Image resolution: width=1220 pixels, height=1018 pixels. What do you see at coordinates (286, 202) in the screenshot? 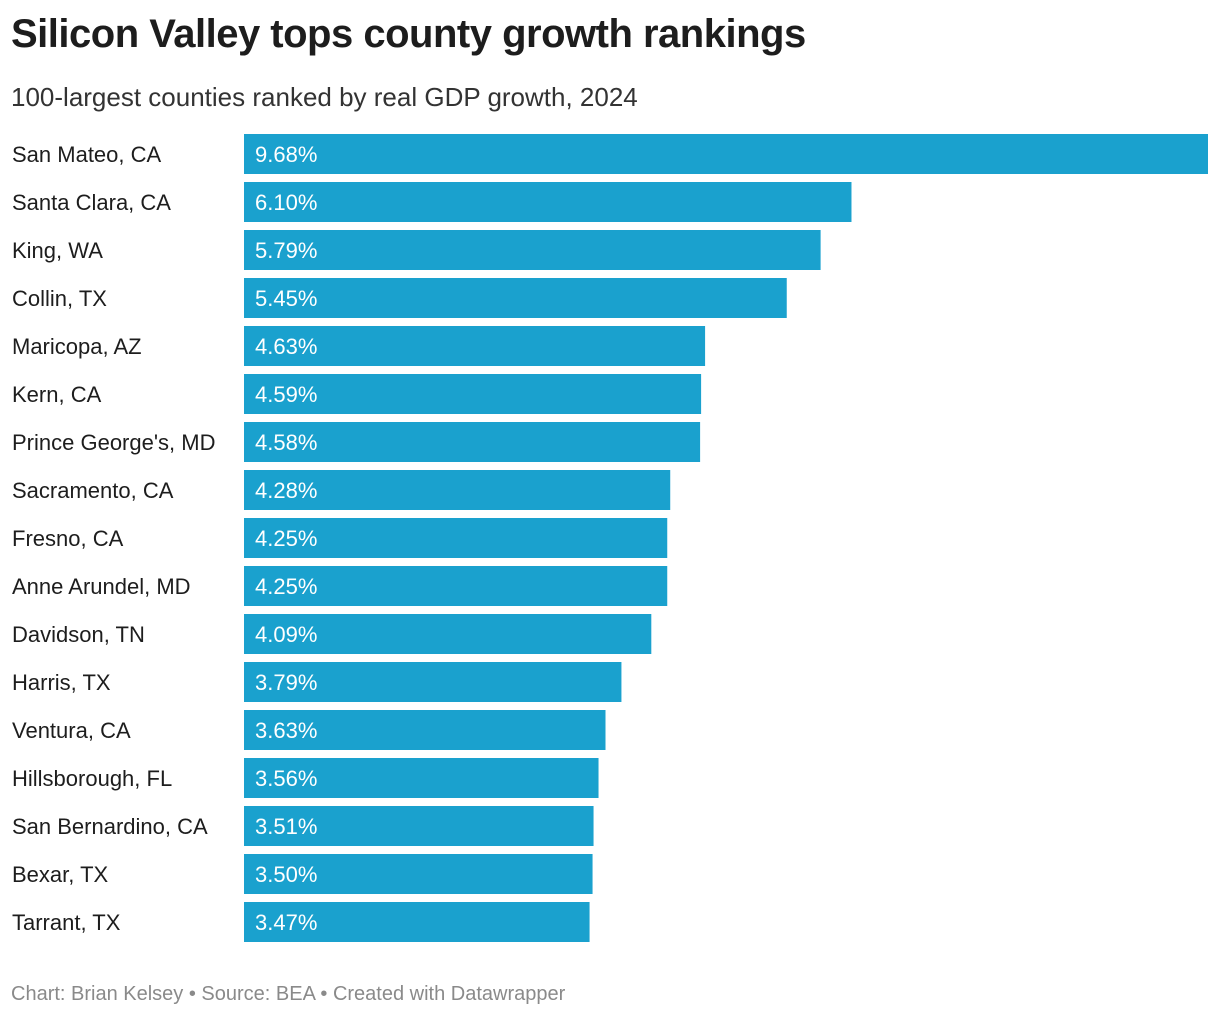
I see `value-label: 6.10%` at bounding box center [286, 202].